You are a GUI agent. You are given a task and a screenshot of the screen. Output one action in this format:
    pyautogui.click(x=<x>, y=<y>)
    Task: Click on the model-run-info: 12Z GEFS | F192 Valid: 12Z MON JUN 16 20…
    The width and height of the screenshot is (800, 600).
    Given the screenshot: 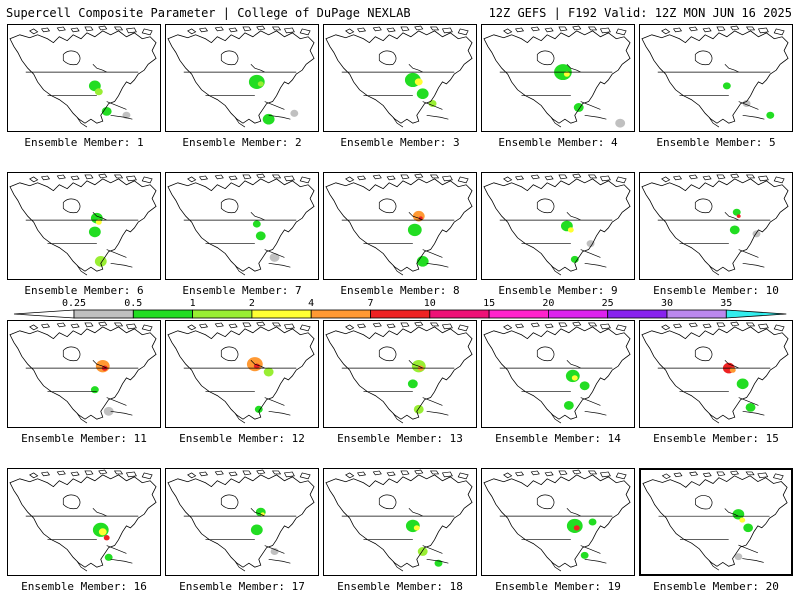 What is the action you would take?
    pyautogui.click(x=640, y=13)
    